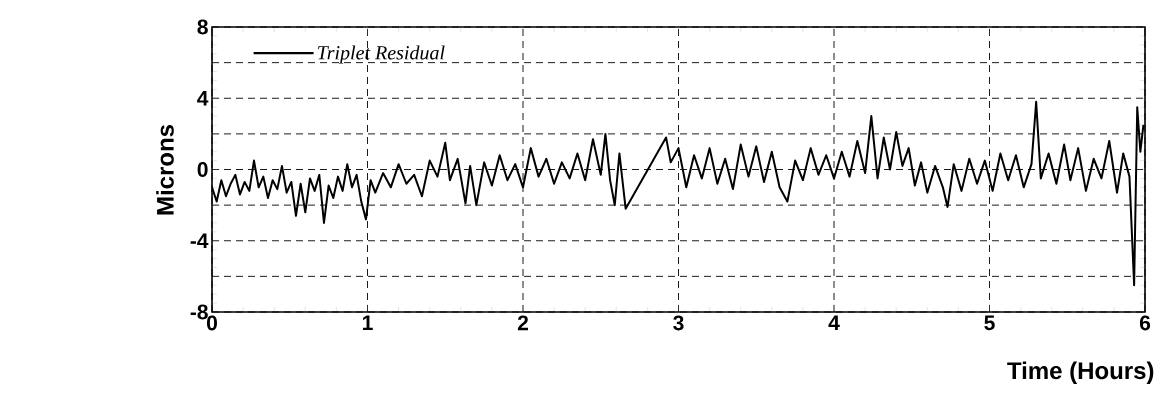 This screenshot has height=413, width=1162. I want to click on x-tick-label: 1, so click(367, 322).